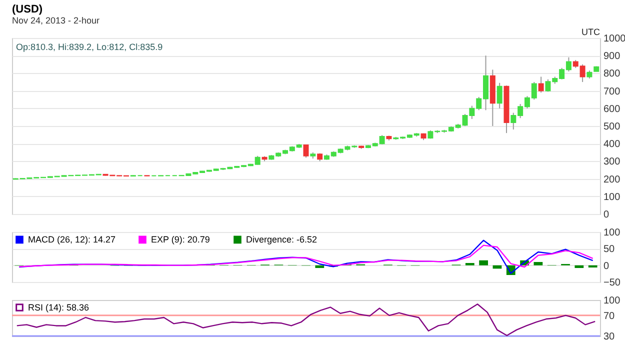 Image resolution: width=625 pixels, height=341 pixels. Describe the element at coordinates (72, 239) in the screenshot. I see `legend-label: MACD (26, 12): 14.27` at that location.